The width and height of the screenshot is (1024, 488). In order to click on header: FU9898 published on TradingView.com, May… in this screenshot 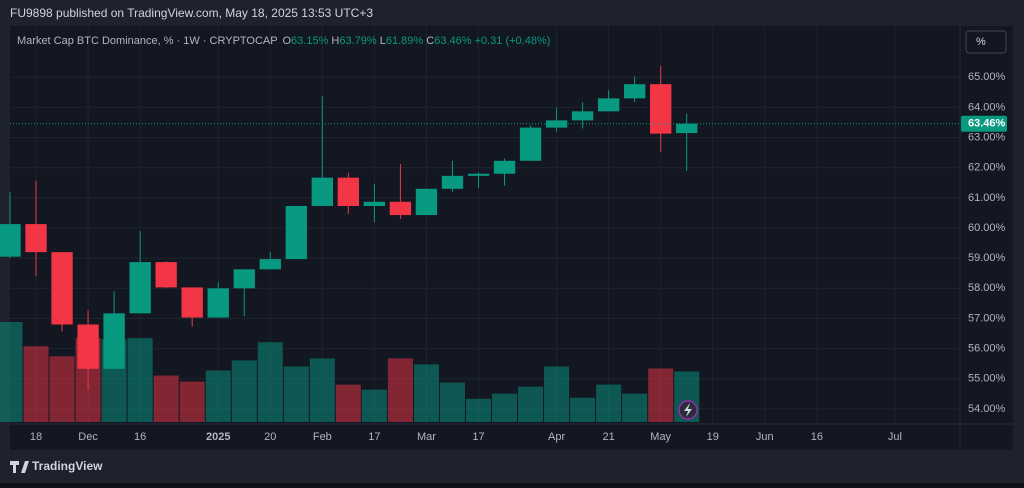, I will do `click(191, 13)`.